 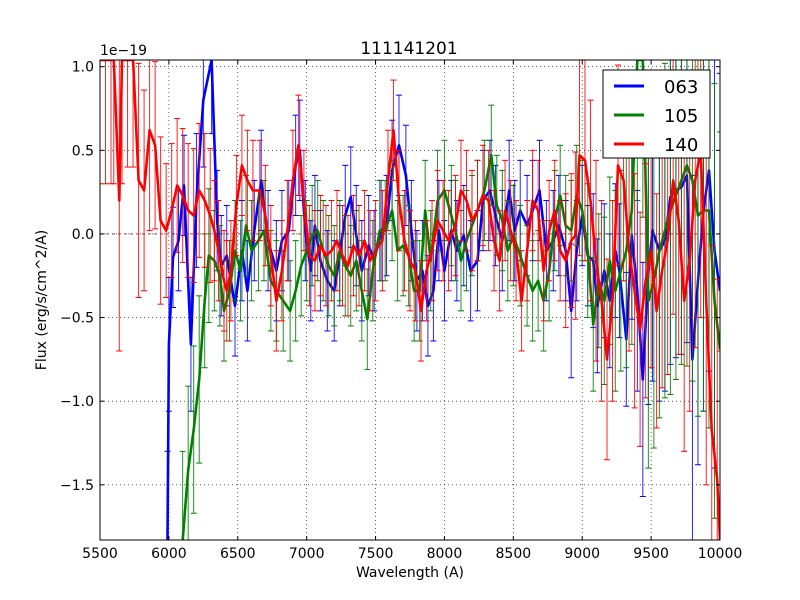 What do you see at coordinates (83, 151) in the screenshot?
I see `y-tick-label: 0.5` at bounding box center [83, 151].